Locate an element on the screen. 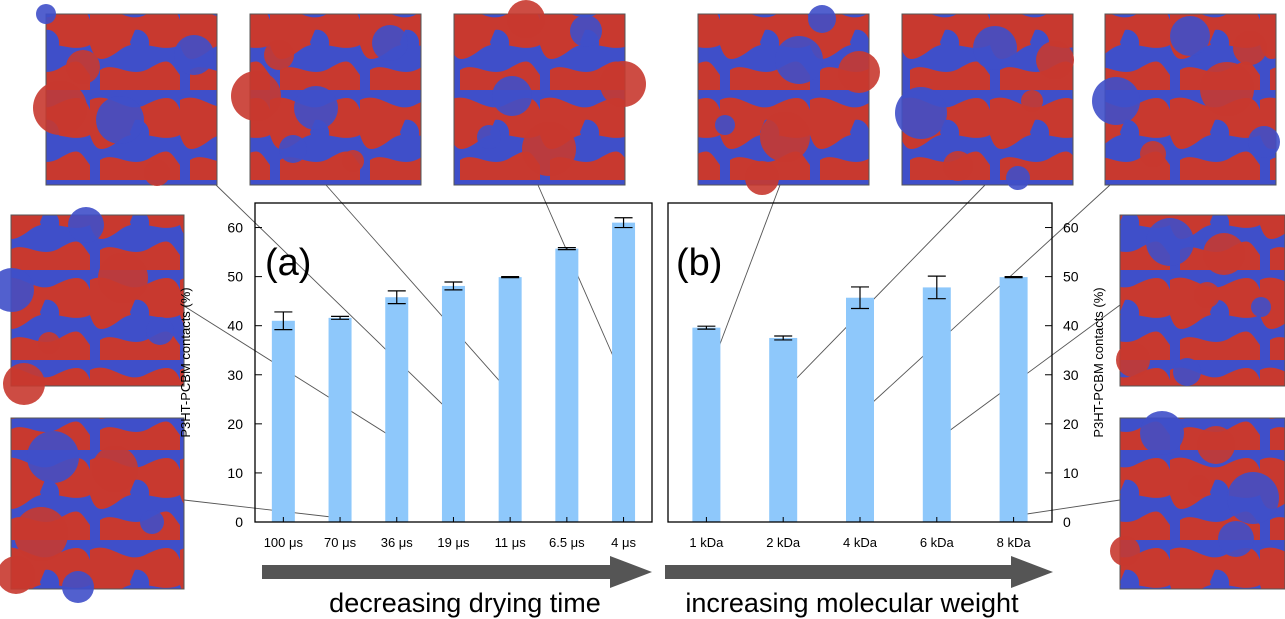  x-tick-label: 70 μs is located at coordinates (340, 542).